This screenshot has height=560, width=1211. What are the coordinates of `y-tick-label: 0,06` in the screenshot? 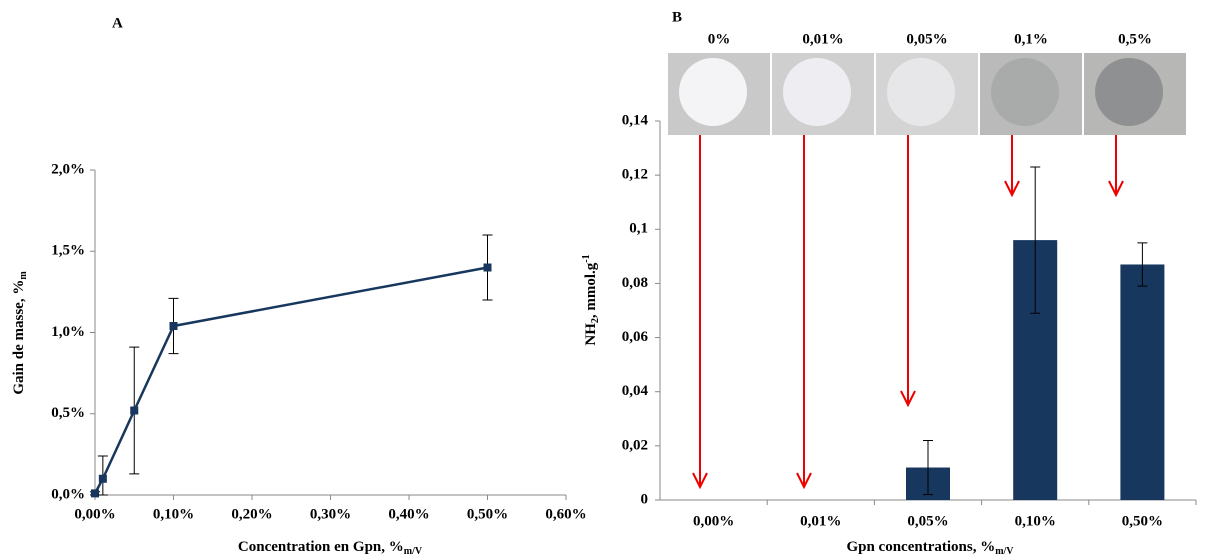 It's located at (635, 337).